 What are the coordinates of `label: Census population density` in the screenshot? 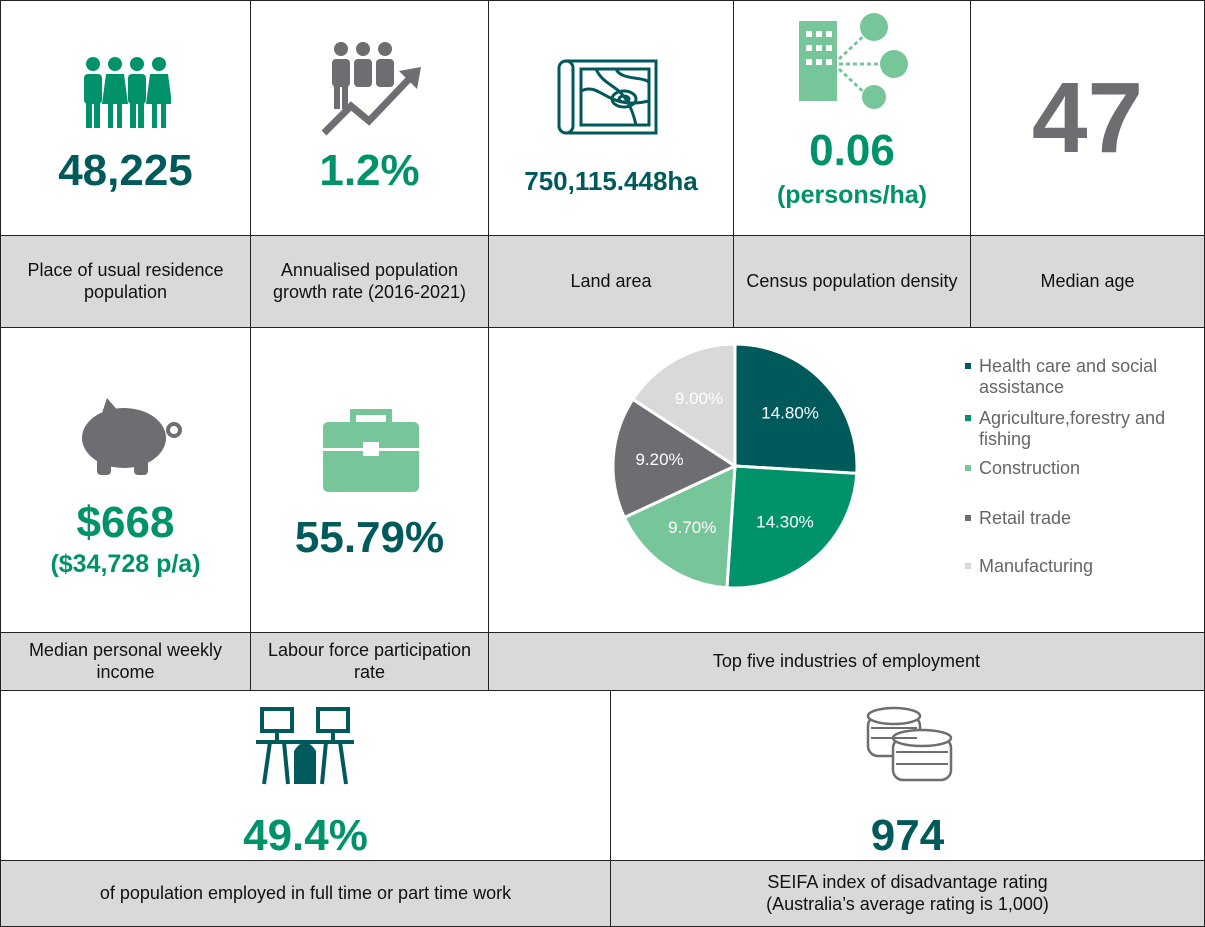 It's located at (852, 281).